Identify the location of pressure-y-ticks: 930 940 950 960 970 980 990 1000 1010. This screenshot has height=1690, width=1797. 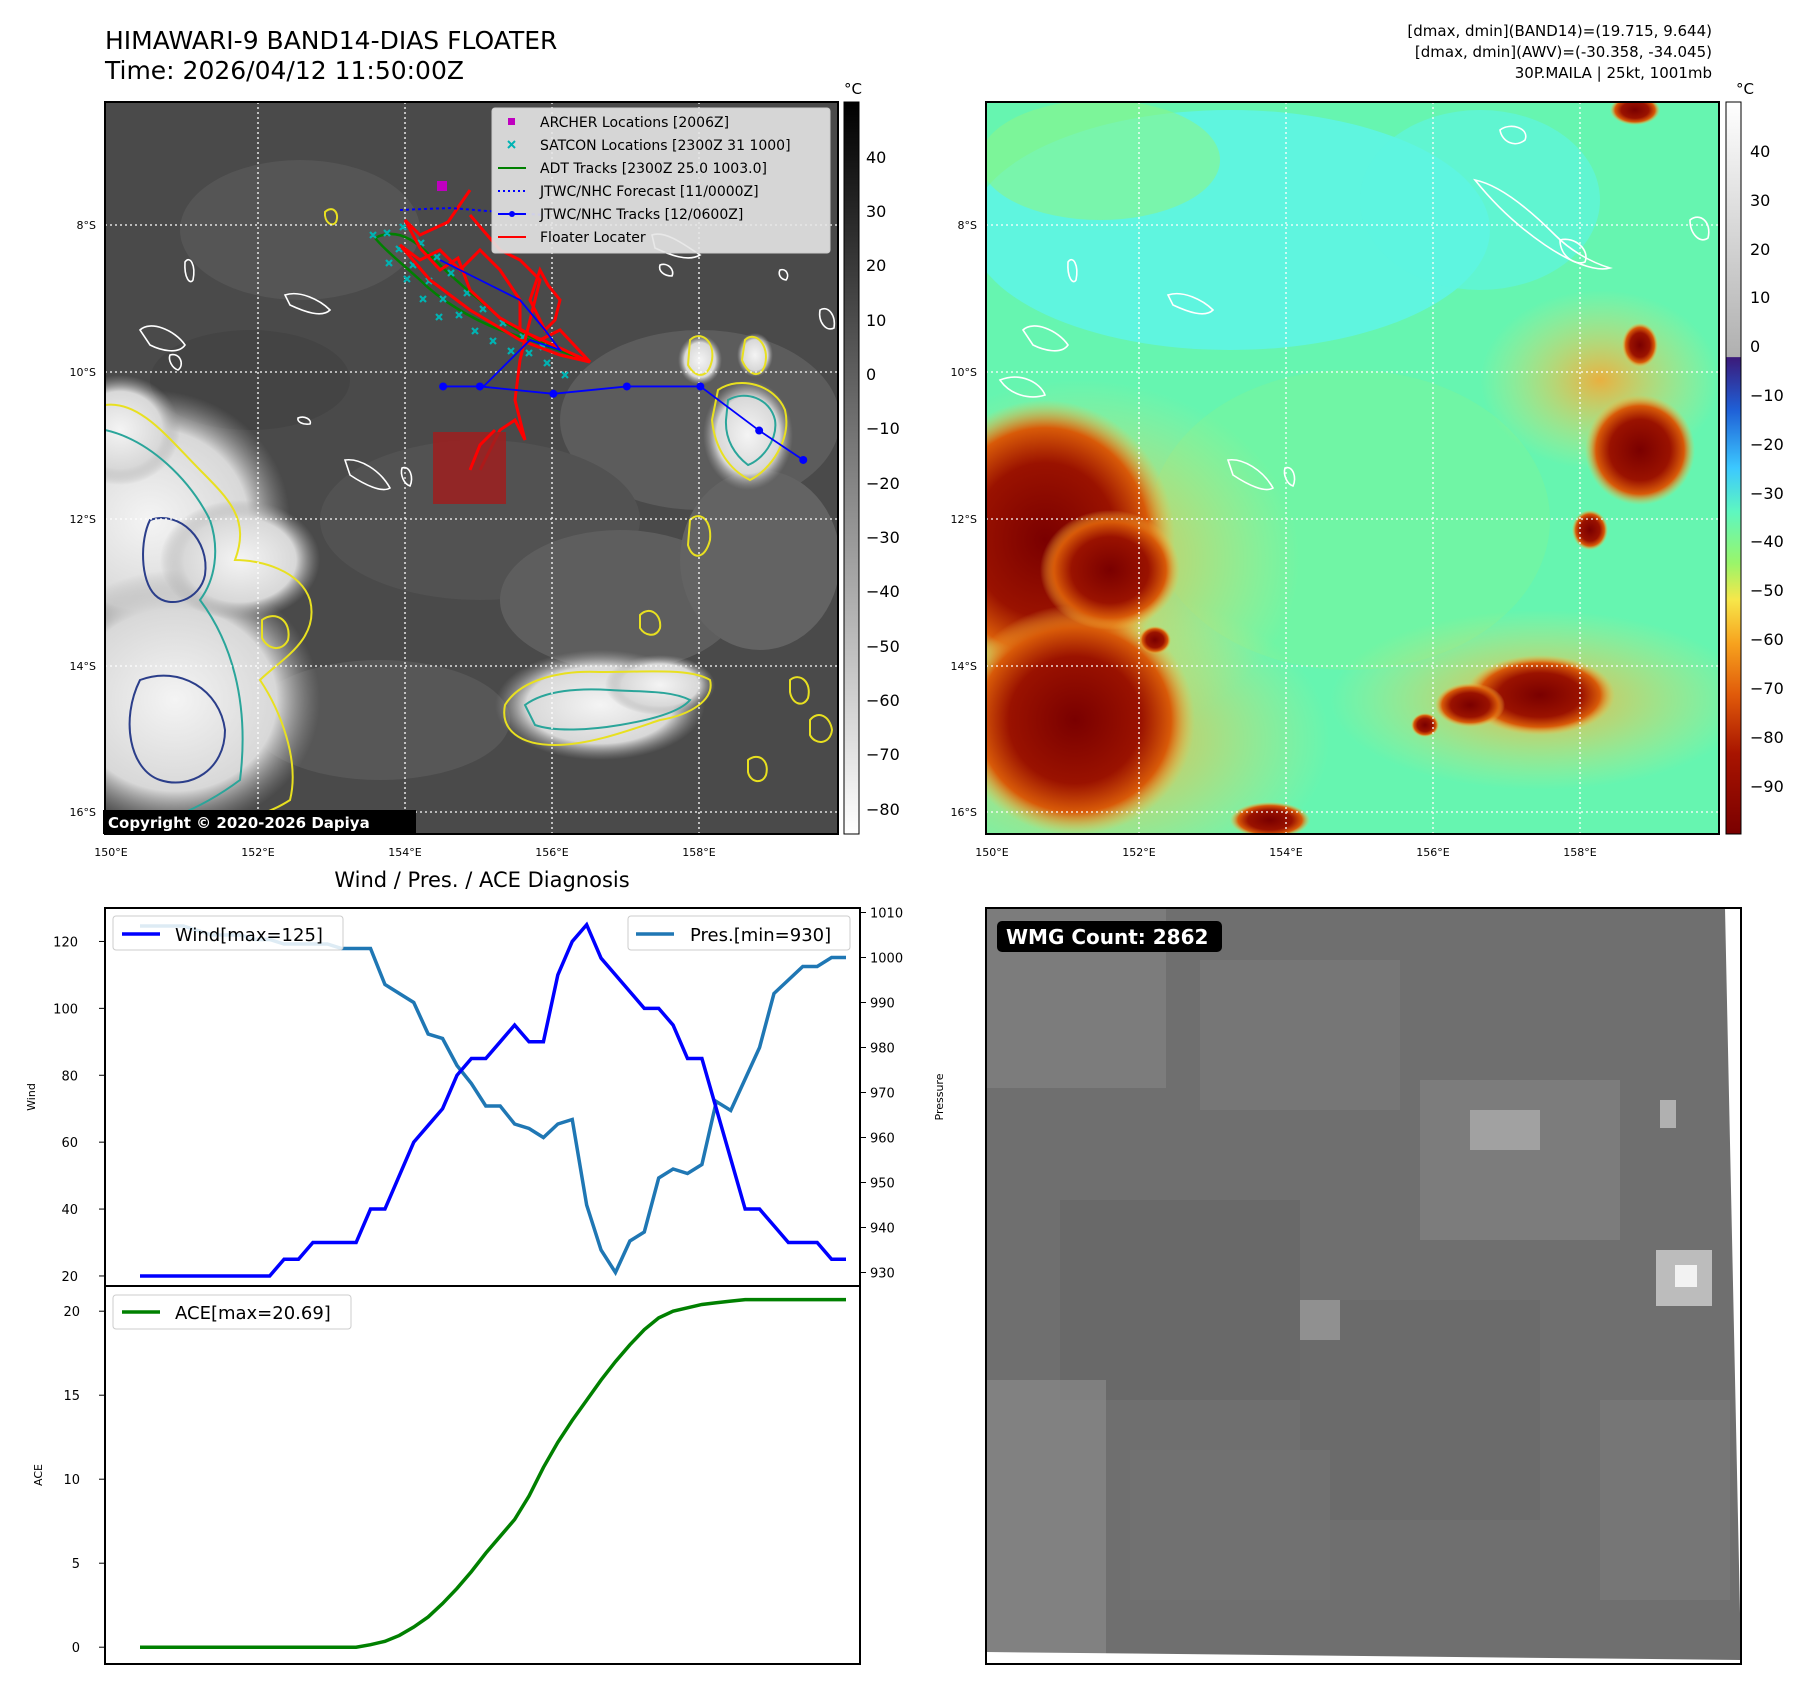
(881, 1094).